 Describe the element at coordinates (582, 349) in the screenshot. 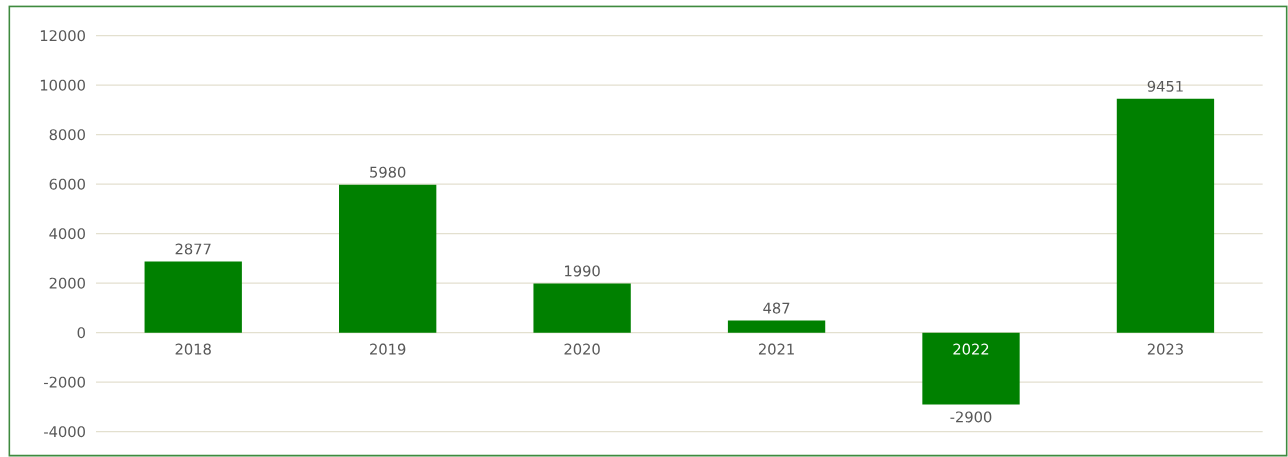

I see `x-tick-label: 2020` at that location.